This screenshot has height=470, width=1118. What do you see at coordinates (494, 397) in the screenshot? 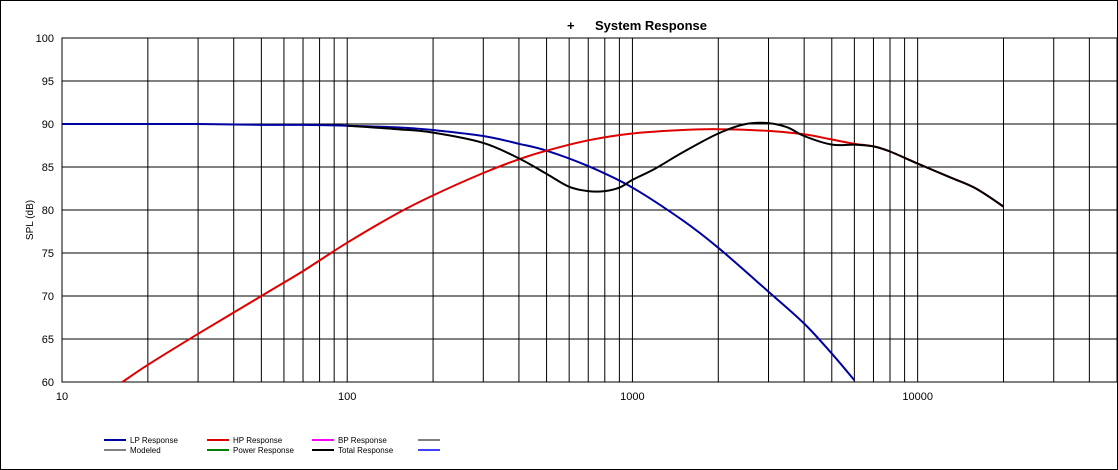
I see `x-tick-labels: 10 100 1000 10000` at bounding box center [494, 397].